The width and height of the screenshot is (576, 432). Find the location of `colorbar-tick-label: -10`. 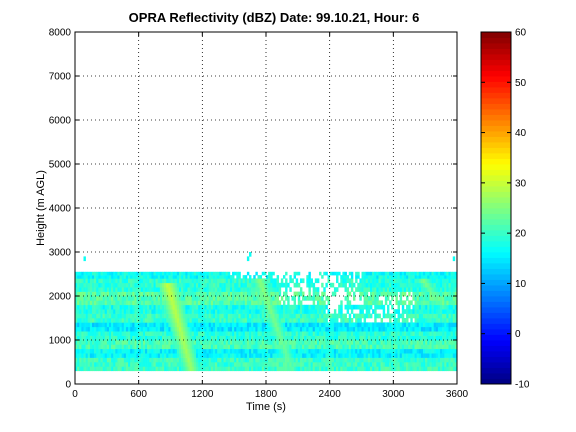

colorbar-tick-label: -10 is located at coordinates (522, 385).